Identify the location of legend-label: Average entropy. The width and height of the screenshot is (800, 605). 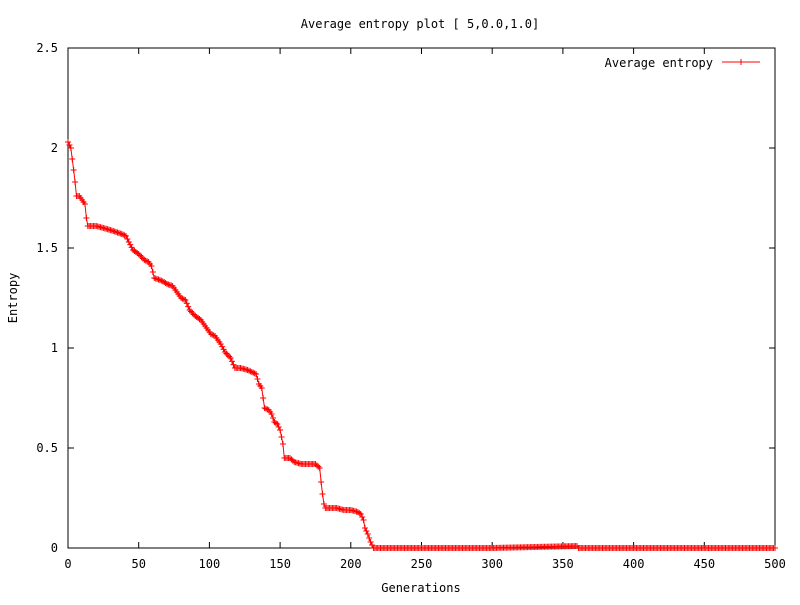
(659, 63).